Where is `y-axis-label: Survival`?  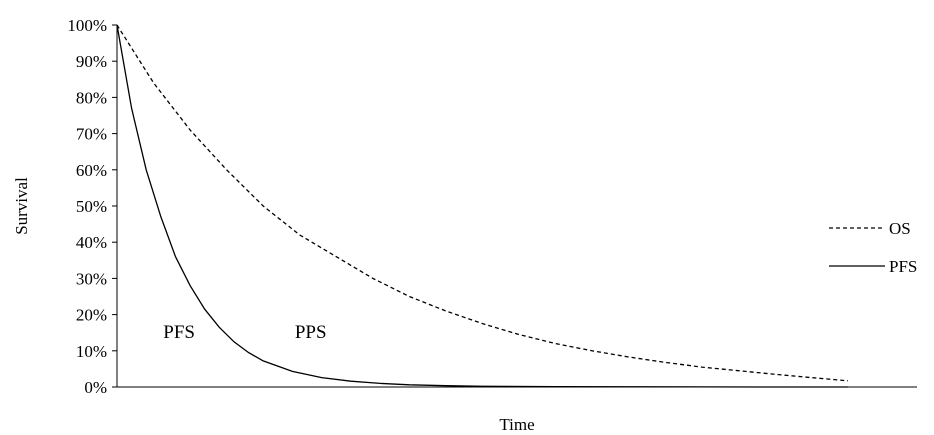
y-axis-label: Survival is located at coordinates (21, 206).